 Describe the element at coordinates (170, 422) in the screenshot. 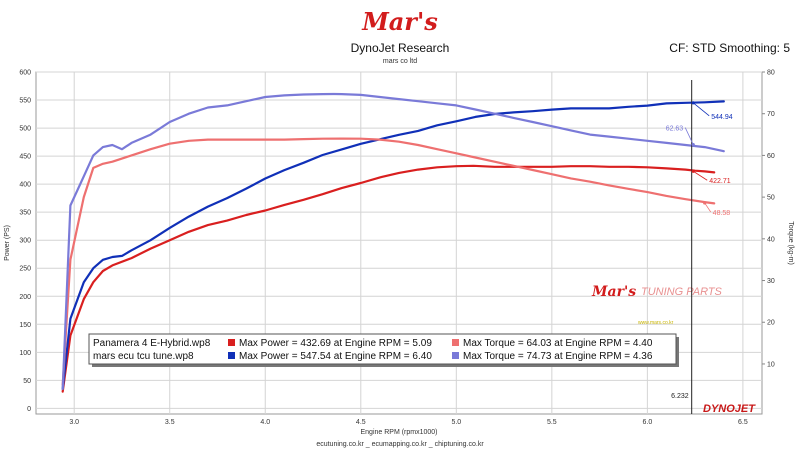

I see `x-tick-label: 3.5` at that location.